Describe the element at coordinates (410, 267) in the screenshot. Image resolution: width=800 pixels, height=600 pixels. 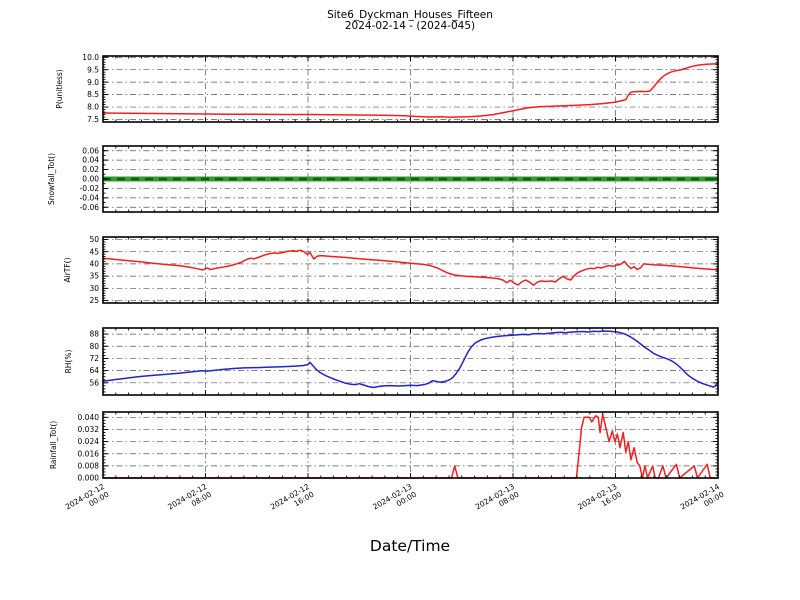
I see `series-airtf` at that location.